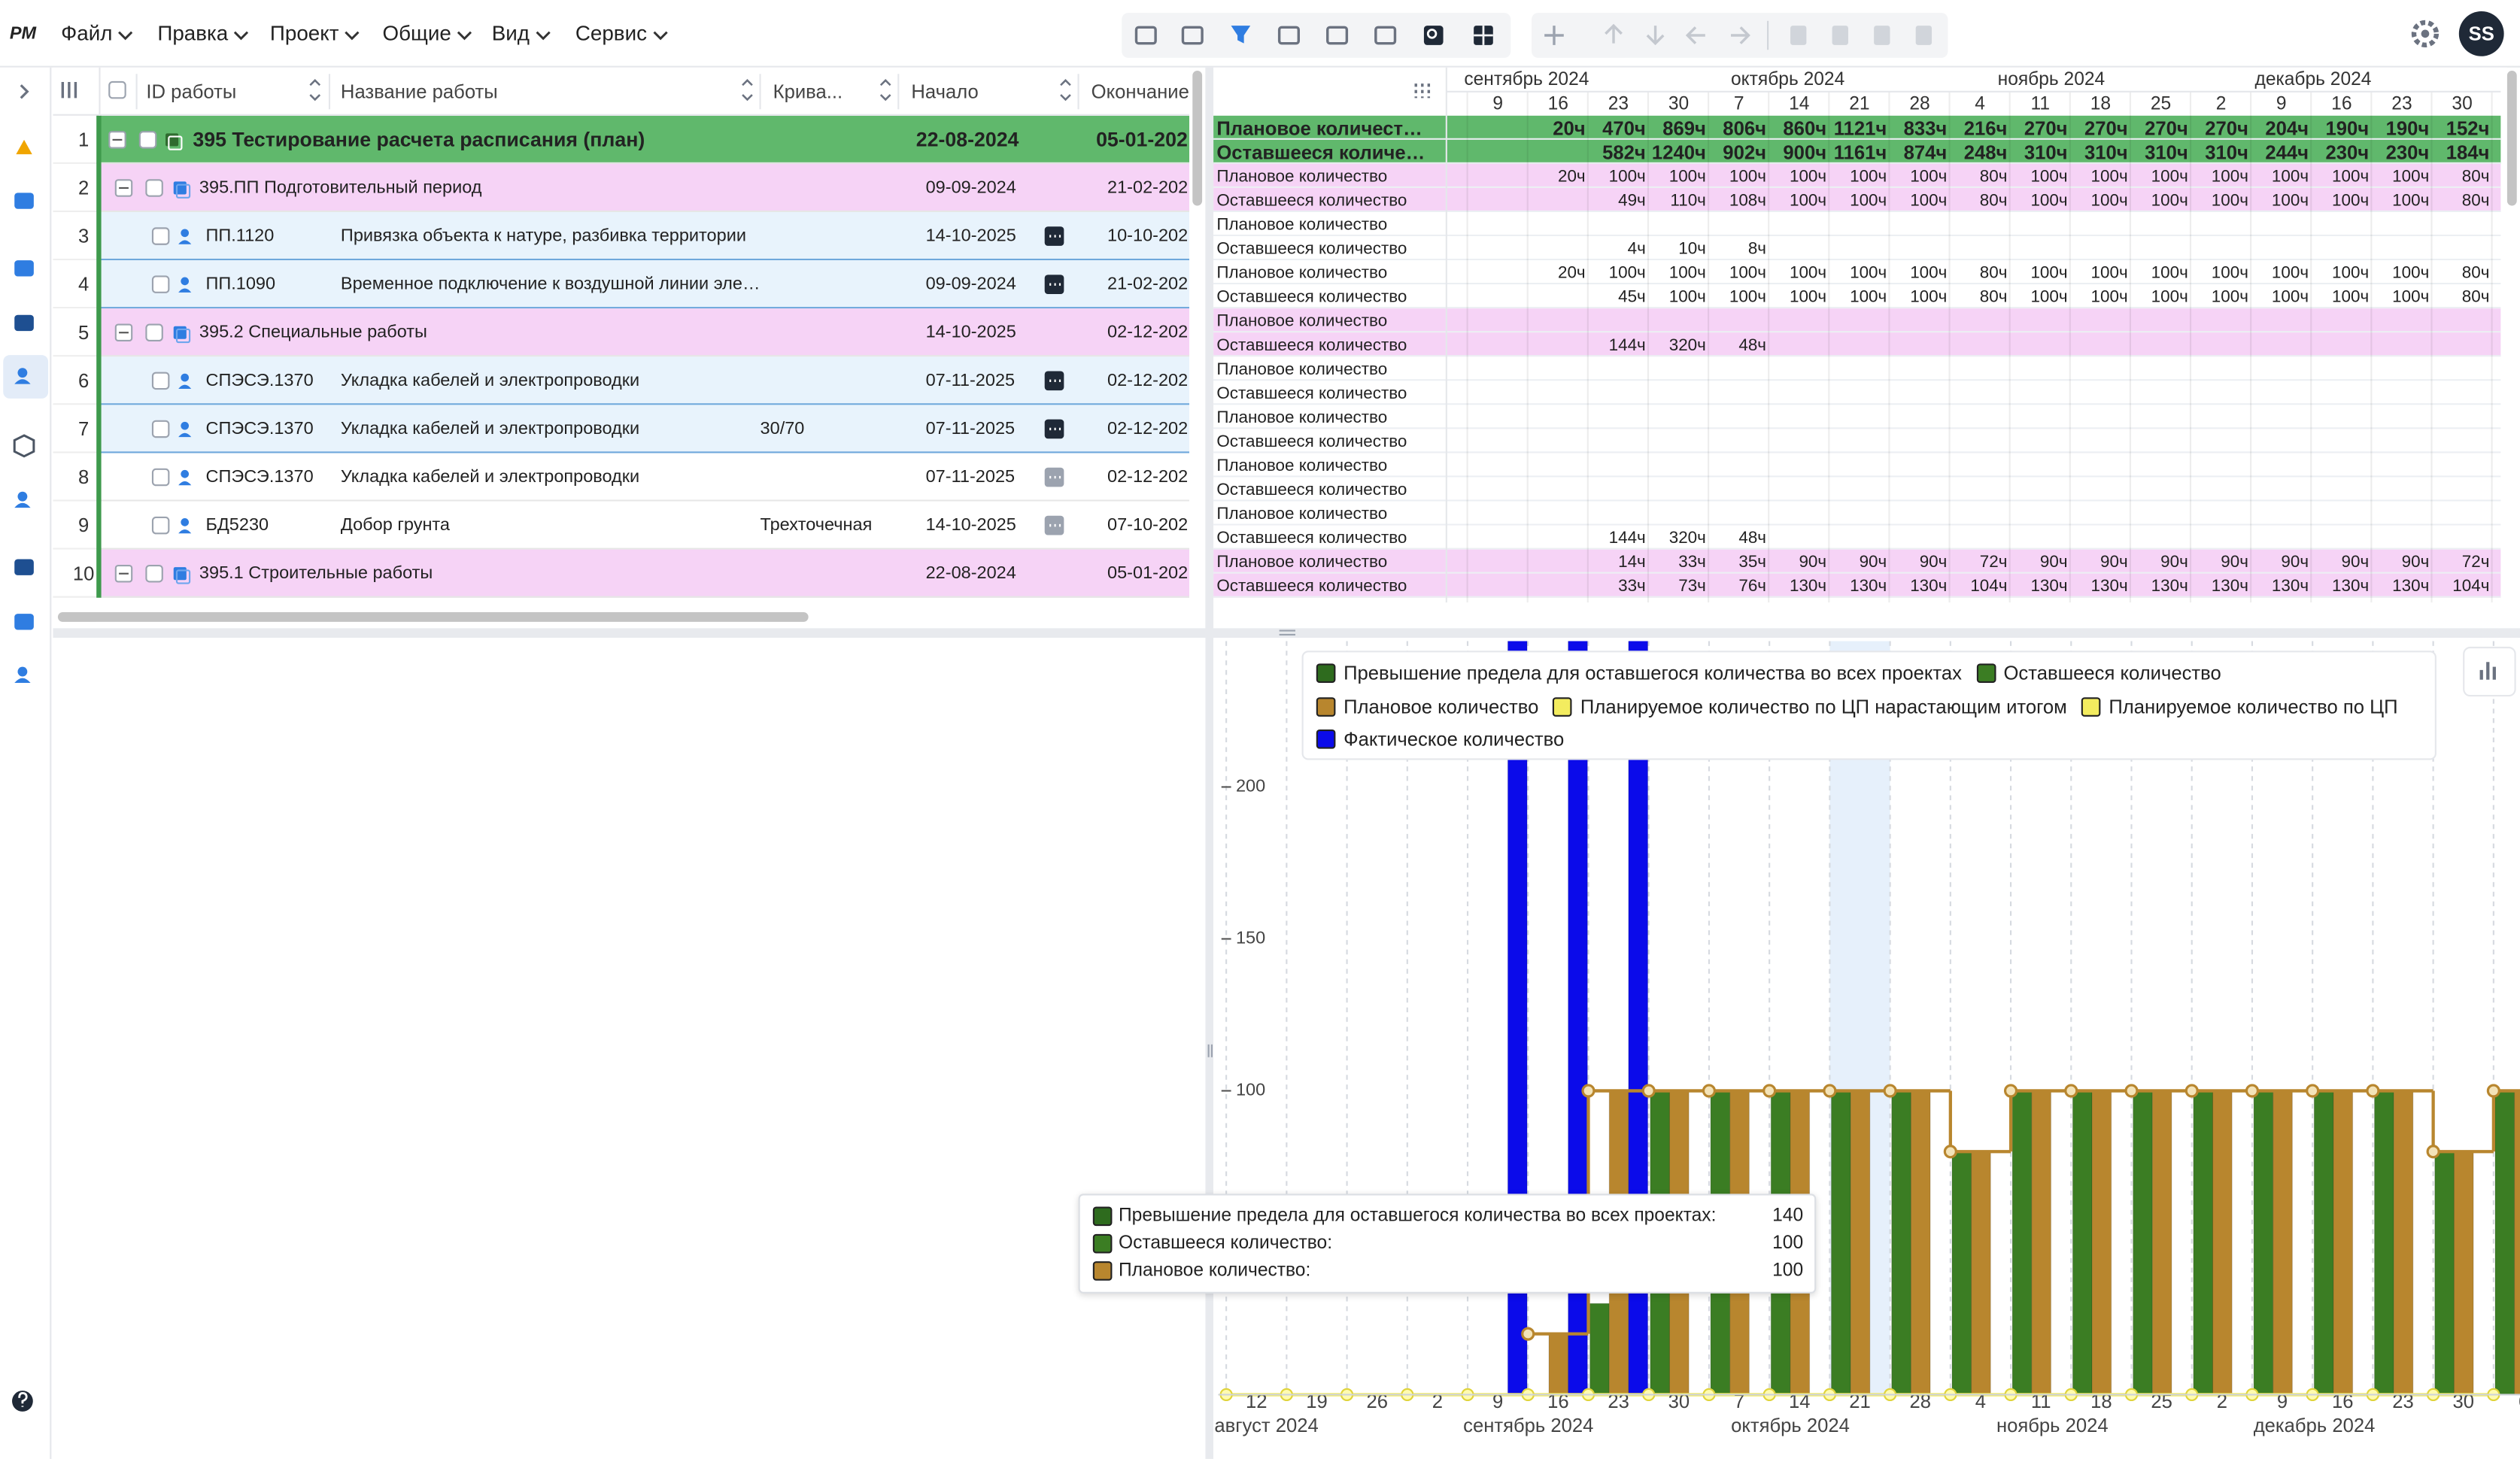  Describe the element at coordinates (83, 525) in the screenshot. I see `row-number: 9` at that location.